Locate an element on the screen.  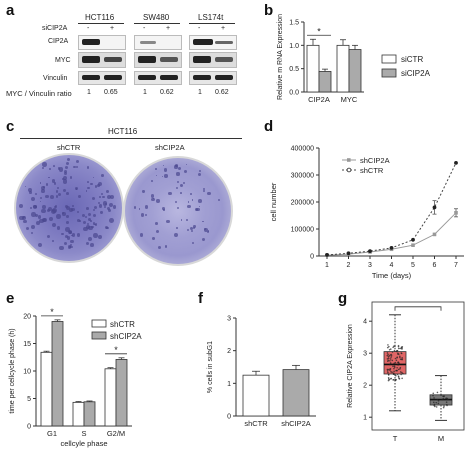
sign-minus: - is located at coordinates (88, 28).